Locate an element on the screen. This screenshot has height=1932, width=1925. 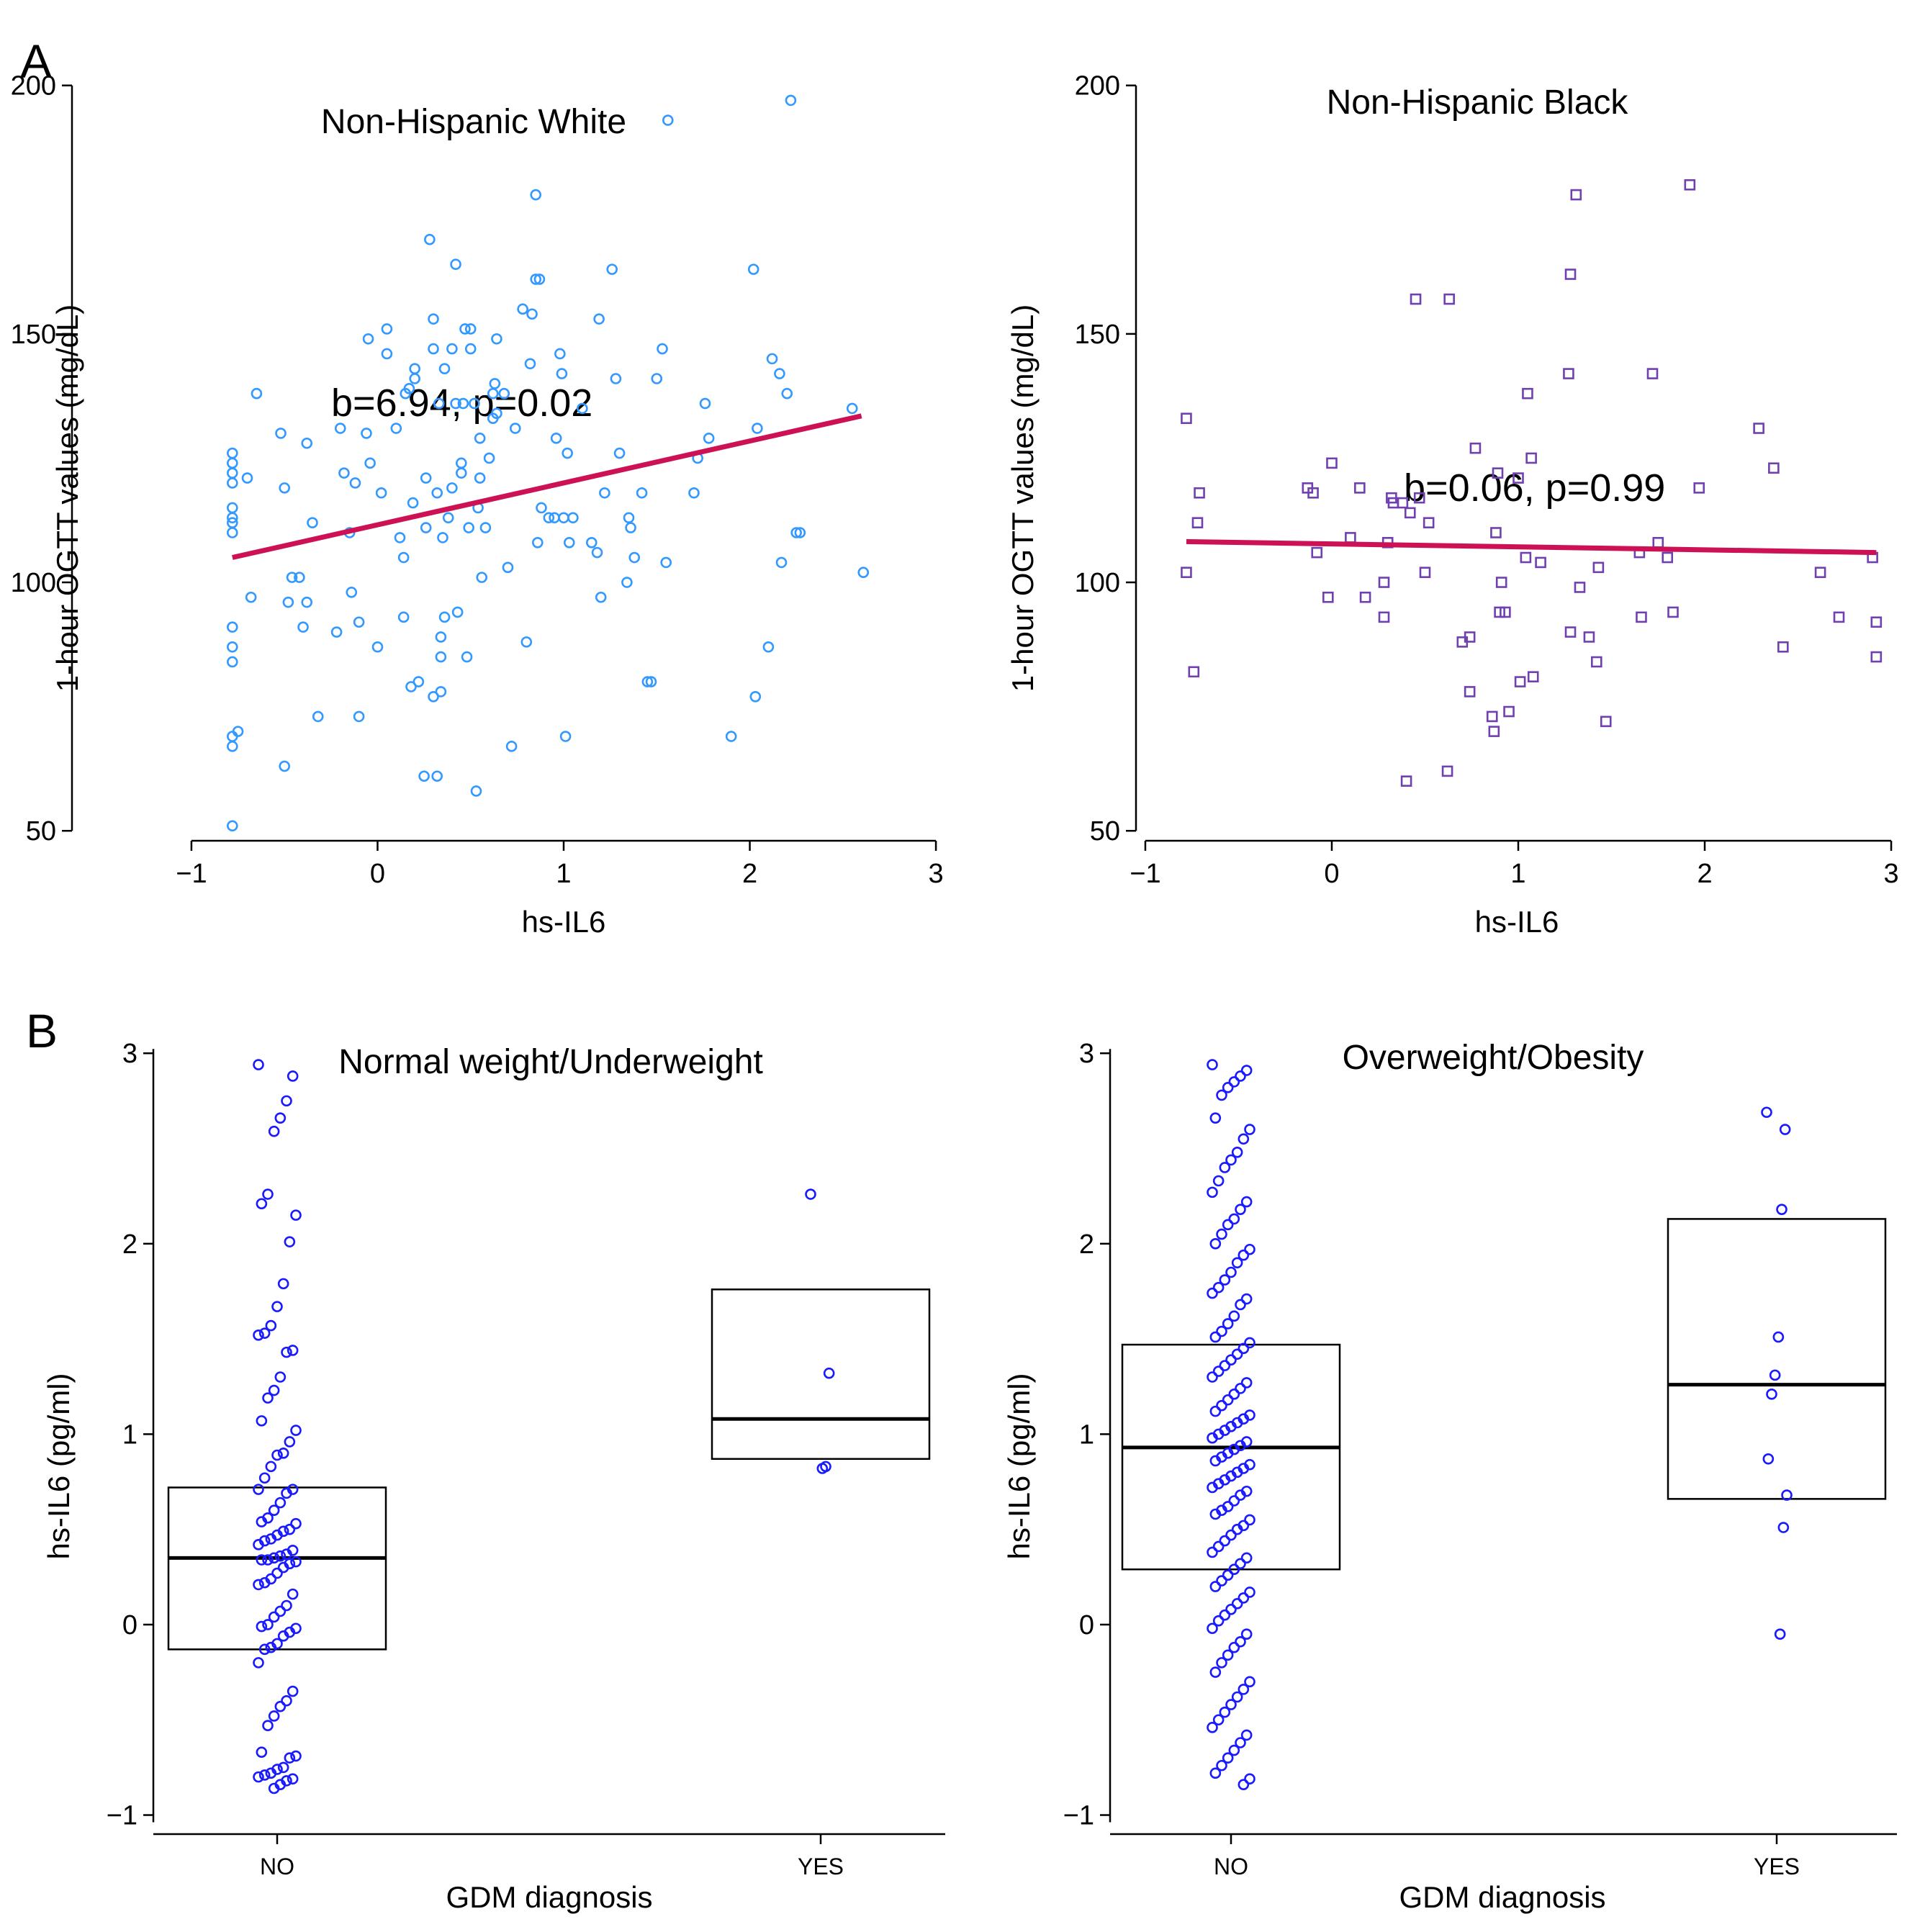
y-tick-label: 150 is located at coordinates (1097, 335).